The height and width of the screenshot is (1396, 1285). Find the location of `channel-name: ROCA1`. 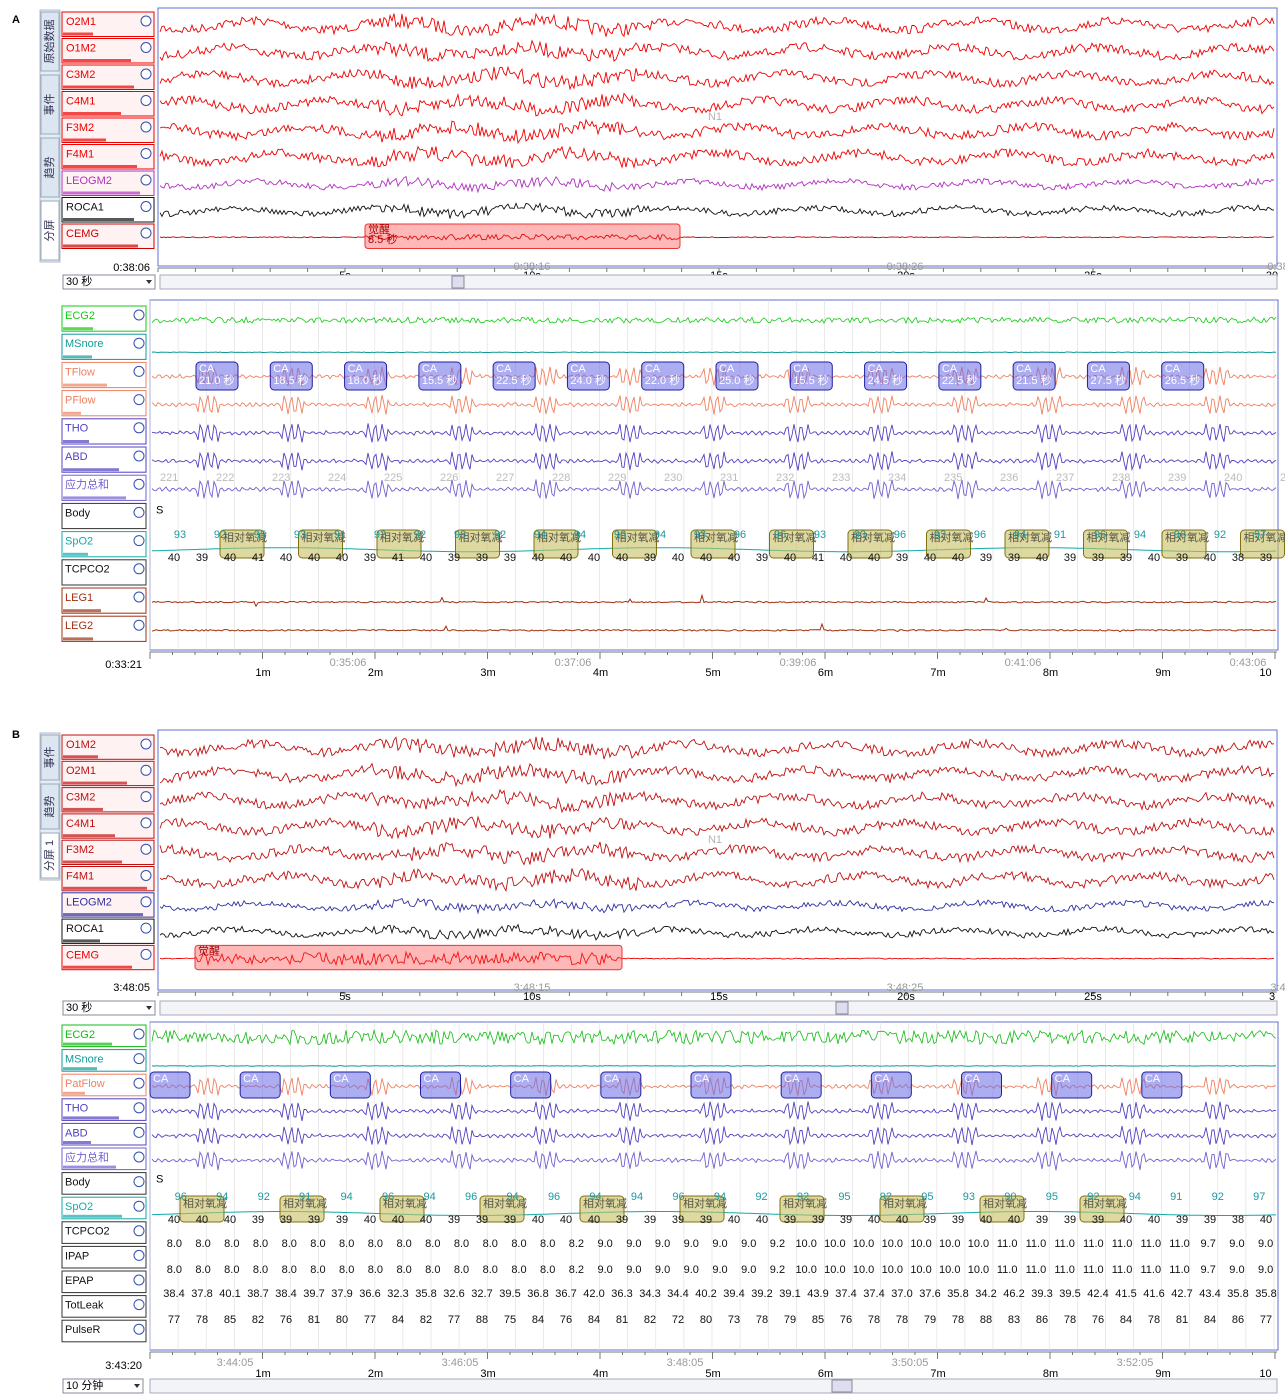

channel-name: ROCA1 is located at coordinates (85, 929).